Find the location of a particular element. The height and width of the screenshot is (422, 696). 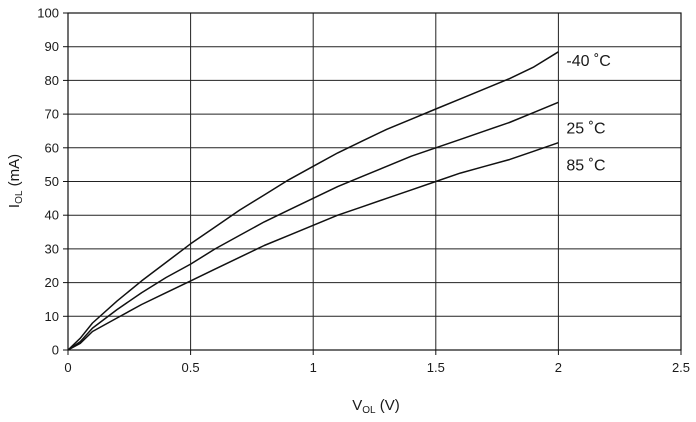

y-tick-label: 40 is located at coordinates (52, 215).